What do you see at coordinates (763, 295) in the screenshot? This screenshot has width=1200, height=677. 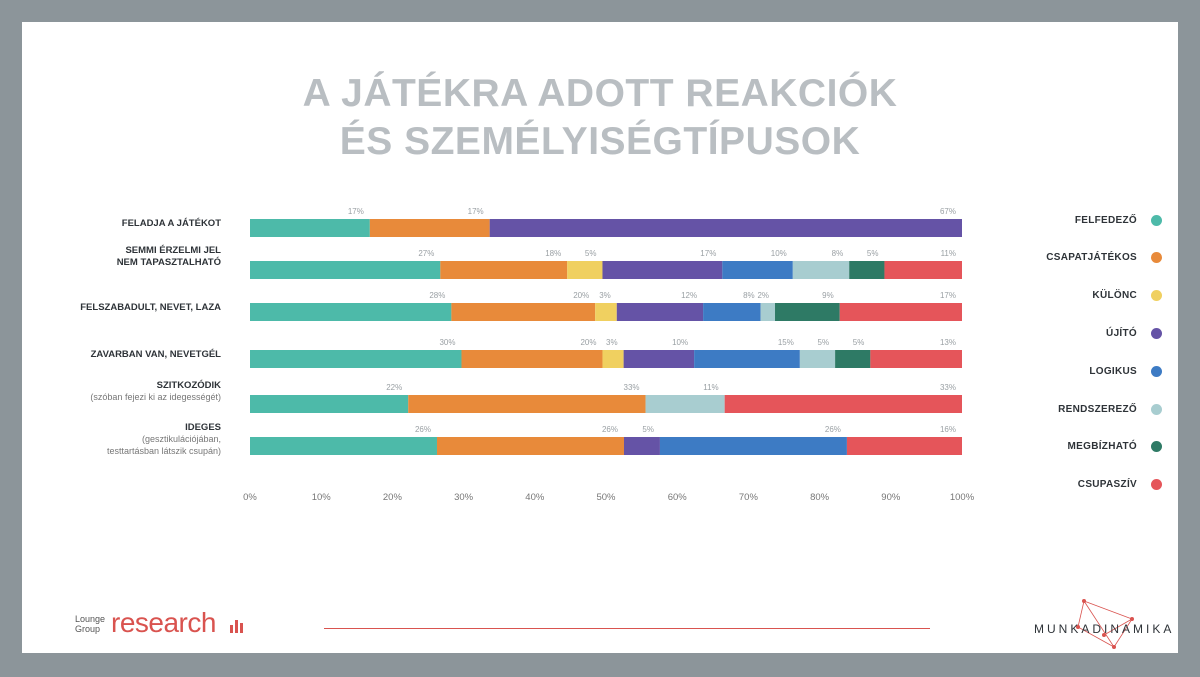 I see `data-label: 2%` at bounding box center [763, 295].